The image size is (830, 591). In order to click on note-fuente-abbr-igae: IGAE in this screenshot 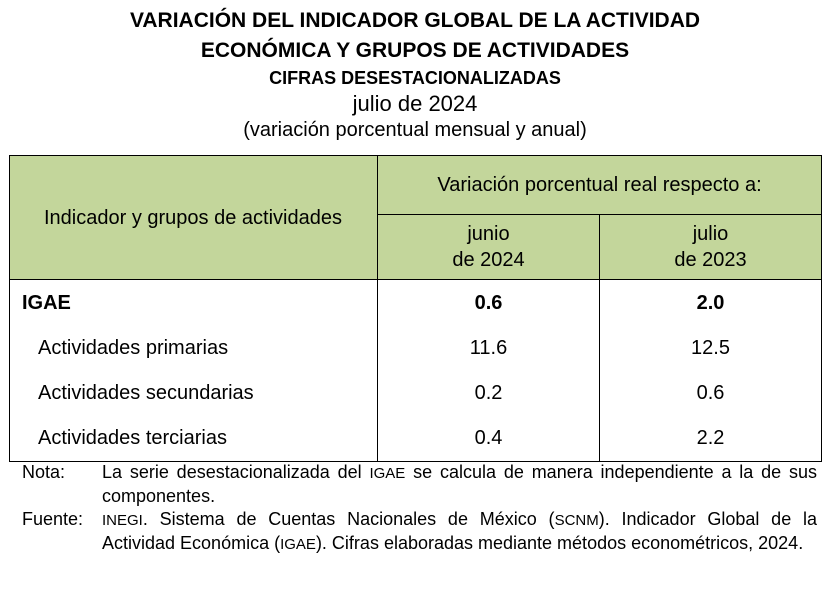, I will do `click(298, 544)`.